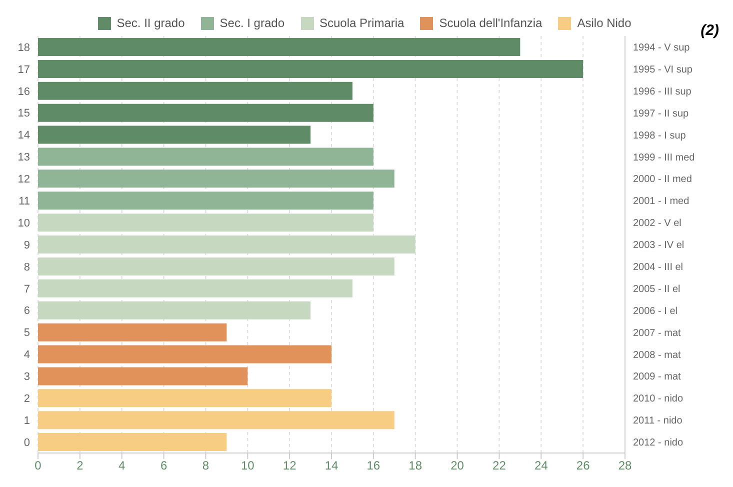 The height and width of the screenshot is (487, 733). I want to click on y-tick-label: 11, so click(24, 202).